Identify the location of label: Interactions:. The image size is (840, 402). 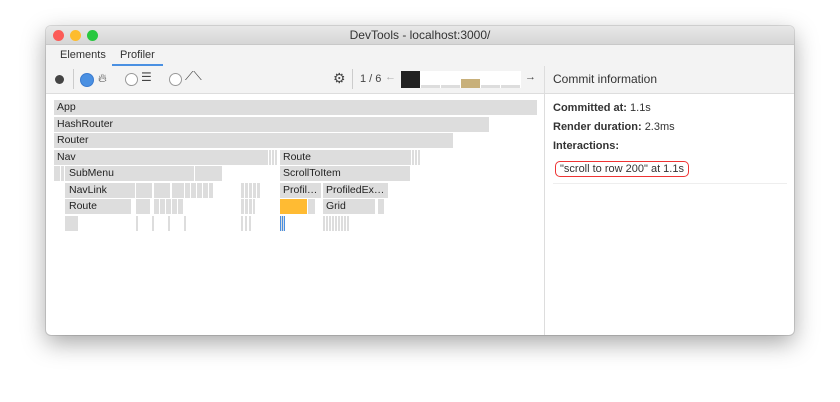
(586, 146).